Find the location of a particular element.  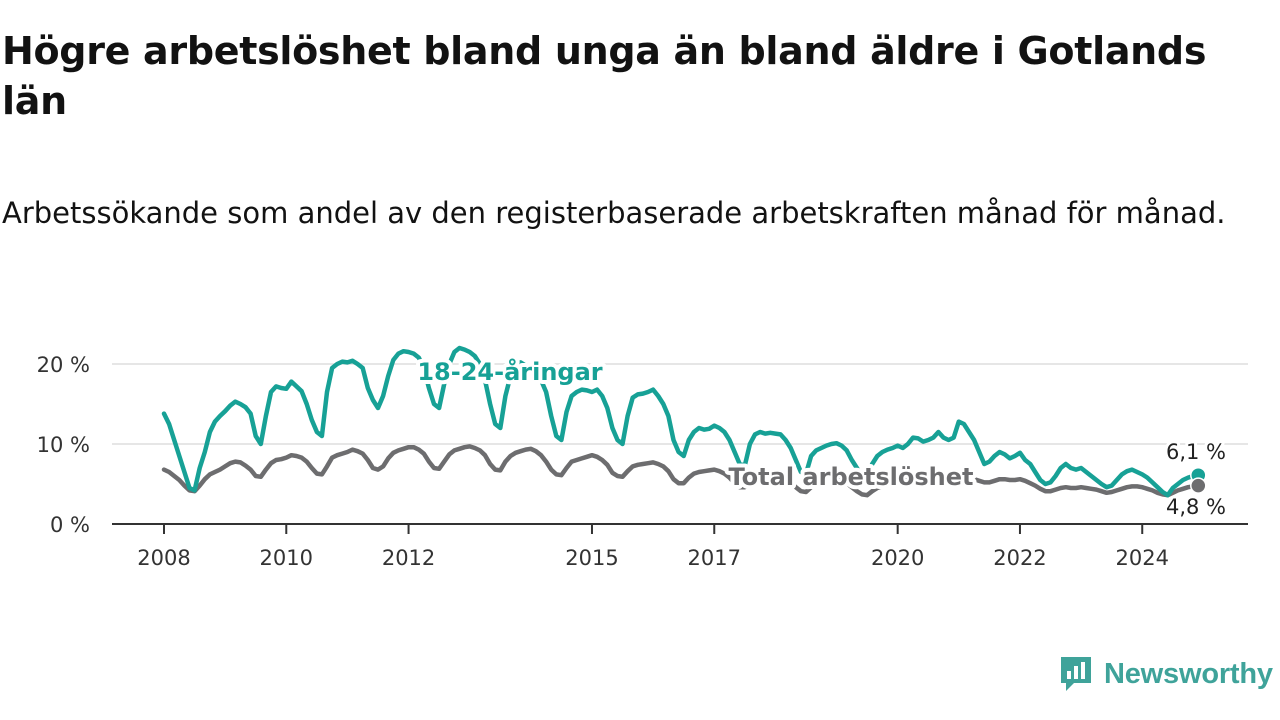

newsworthy-logo-text: Newsworthy is located at coordinates (1188, 673).